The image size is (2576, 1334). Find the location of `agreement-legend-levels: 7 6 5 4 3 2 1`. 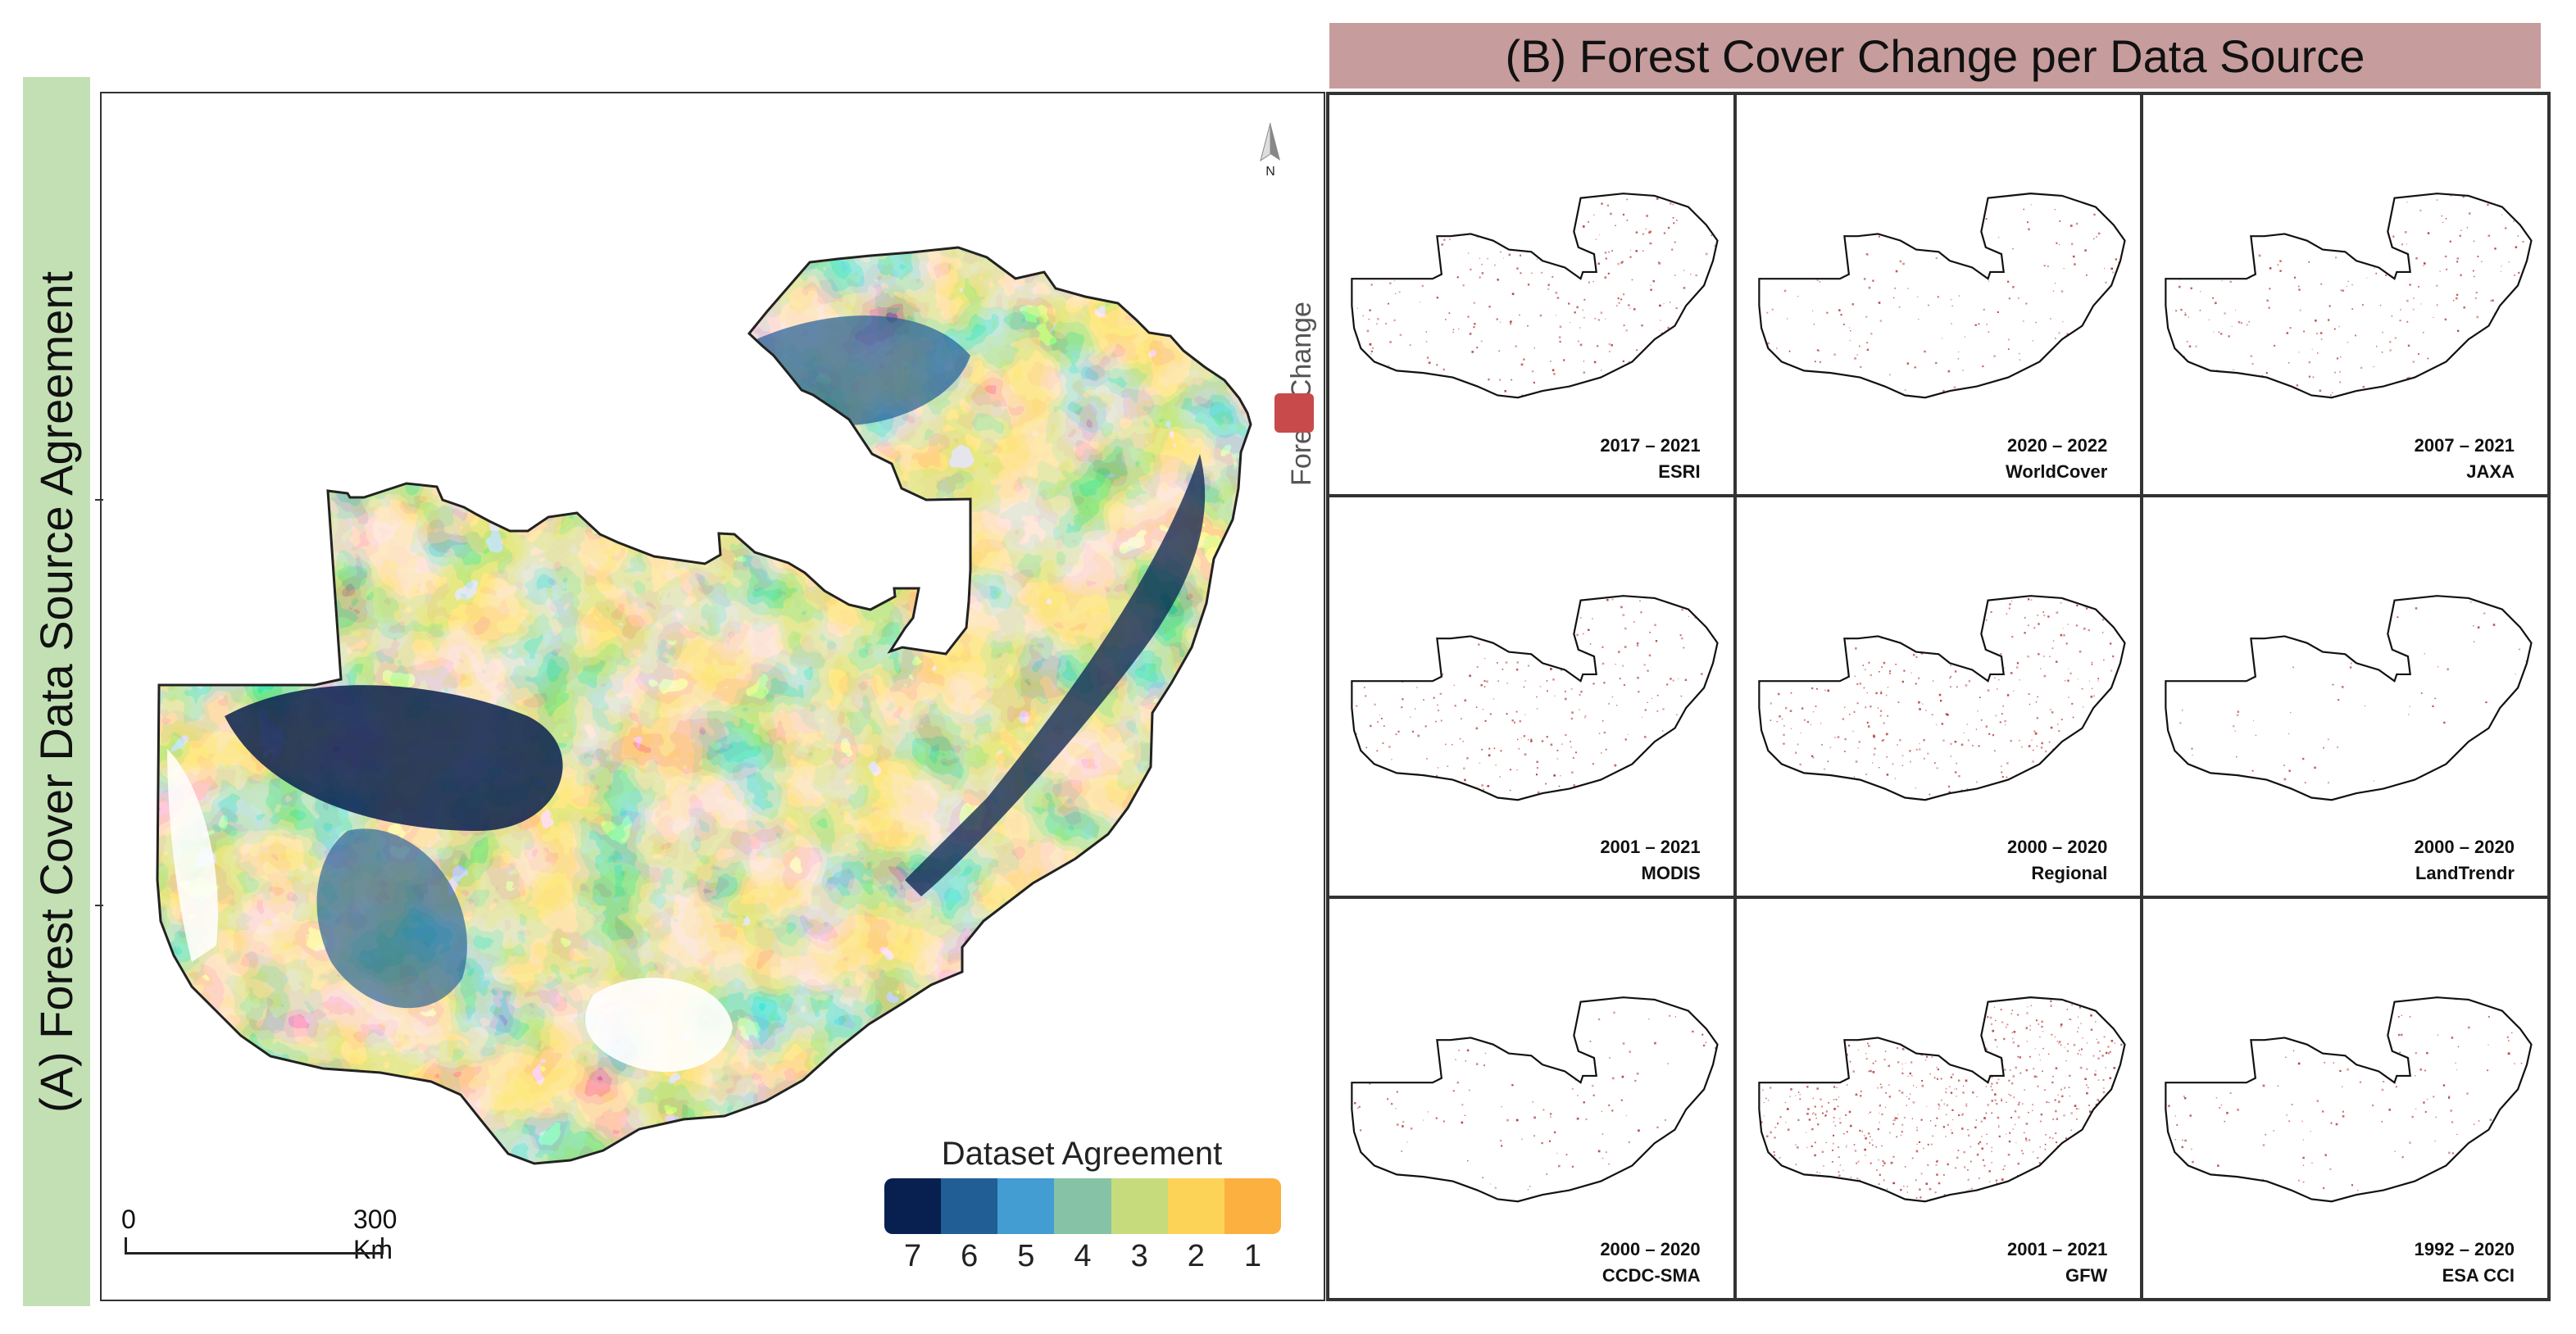

agreement-legend-levels: 7 6 5 4 3 2 1 is located at coordinates (1082, 1256).